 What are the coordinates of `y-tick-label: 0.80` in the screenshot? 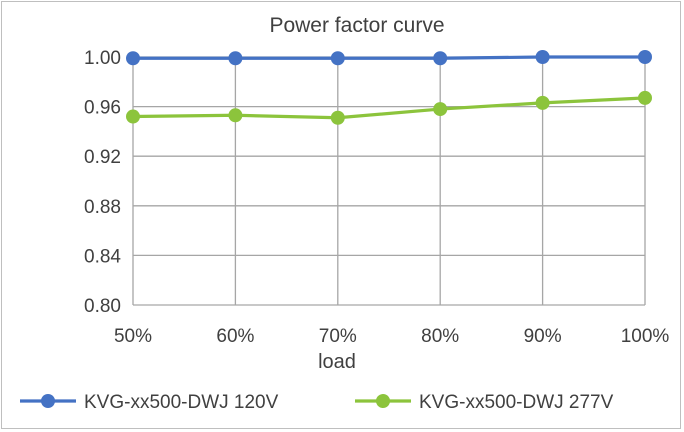 It's located at (102, 306).